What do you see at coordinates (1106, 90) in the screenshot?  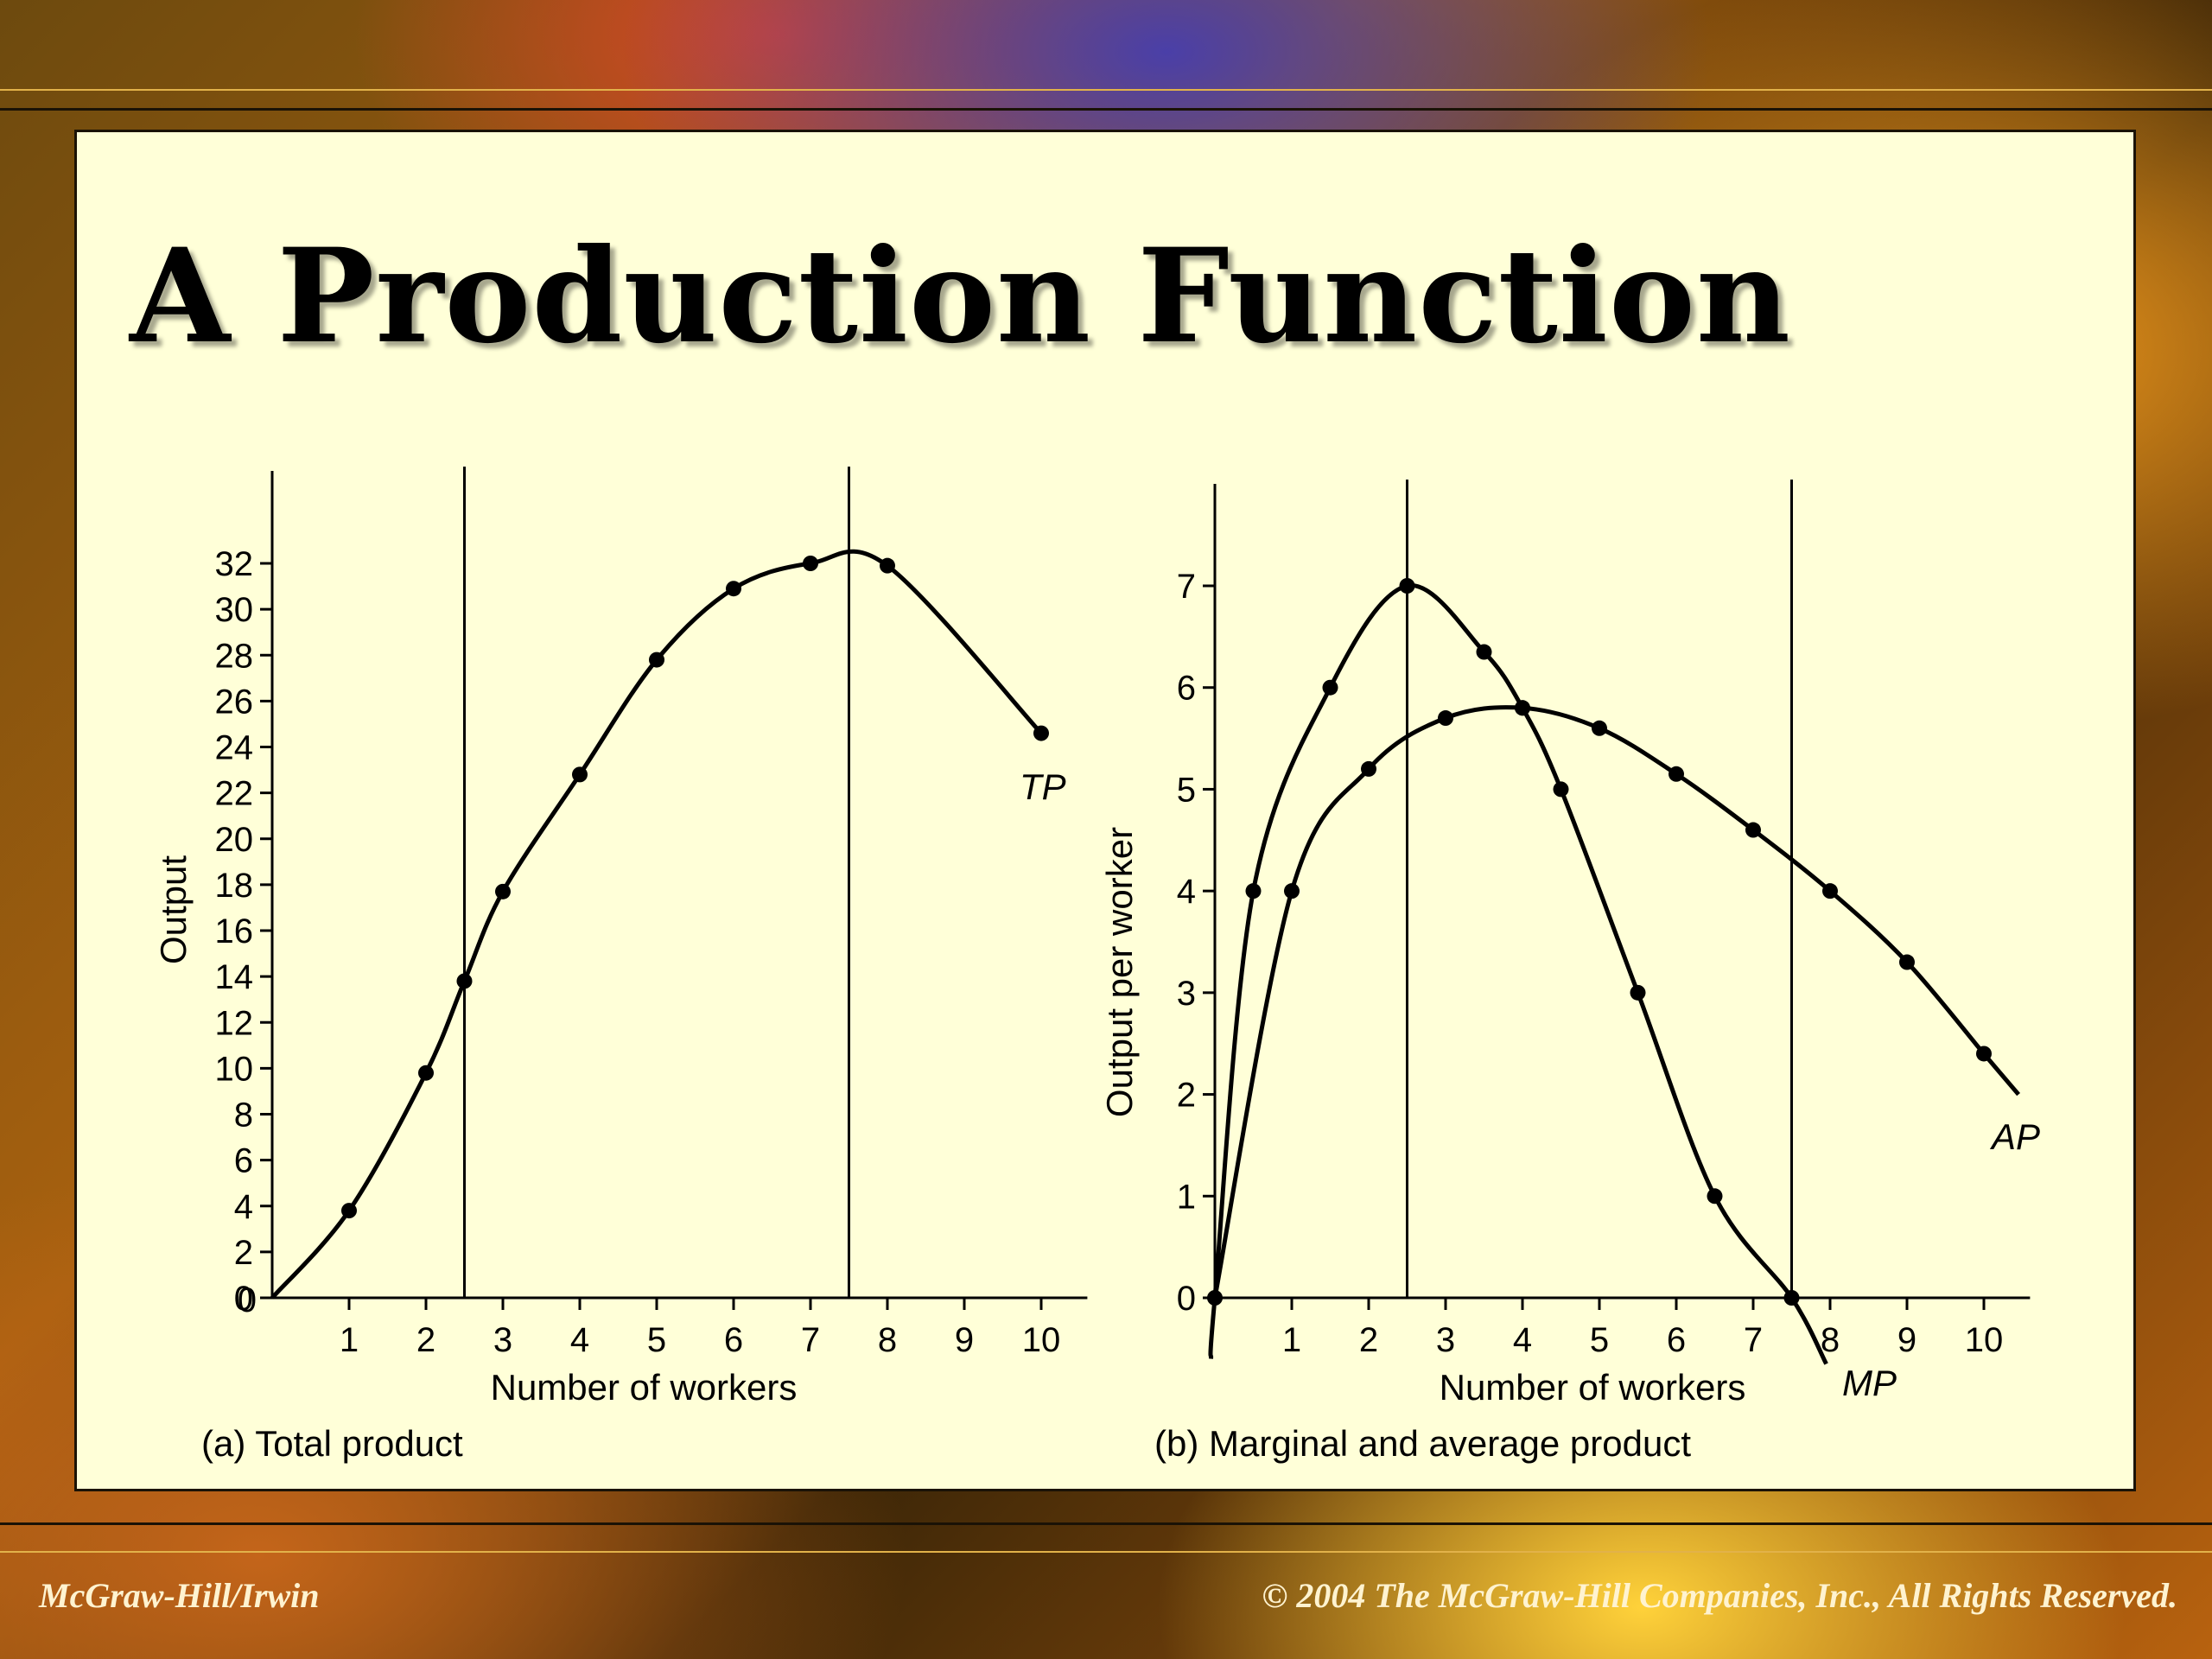 I see `top-gold-rule` at bounding box center [1106, 90].